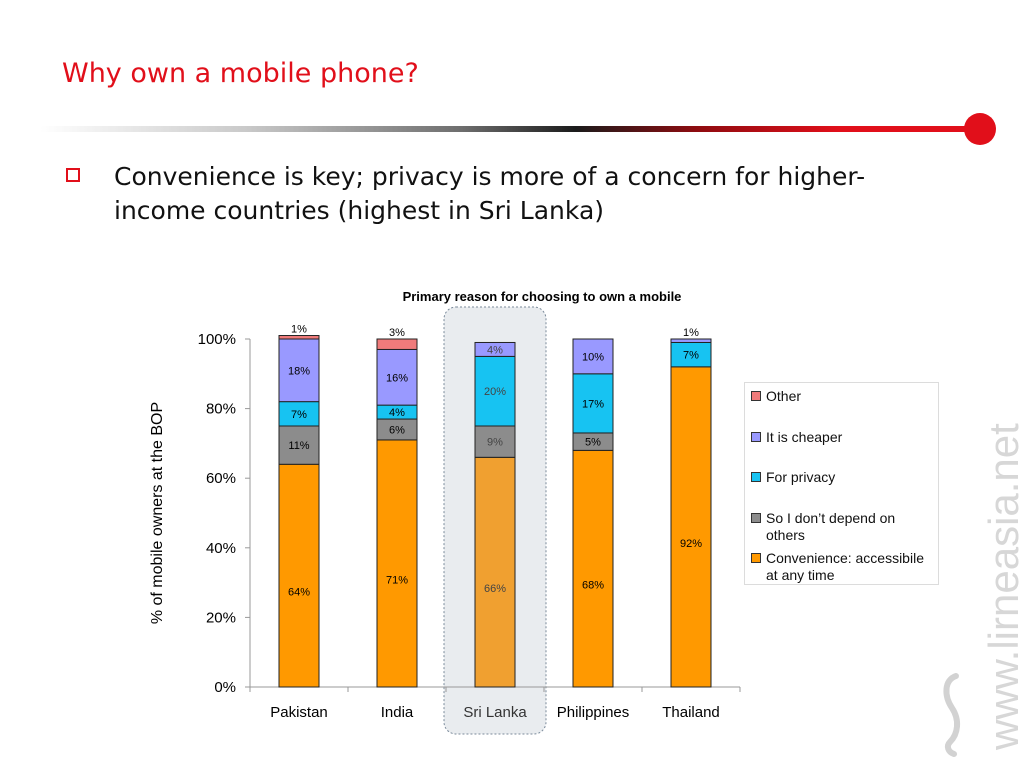 Image resolution: width=1024 pixels, height=768 pixels. I want to click on legend-label-other: Other, so click(784, 396).